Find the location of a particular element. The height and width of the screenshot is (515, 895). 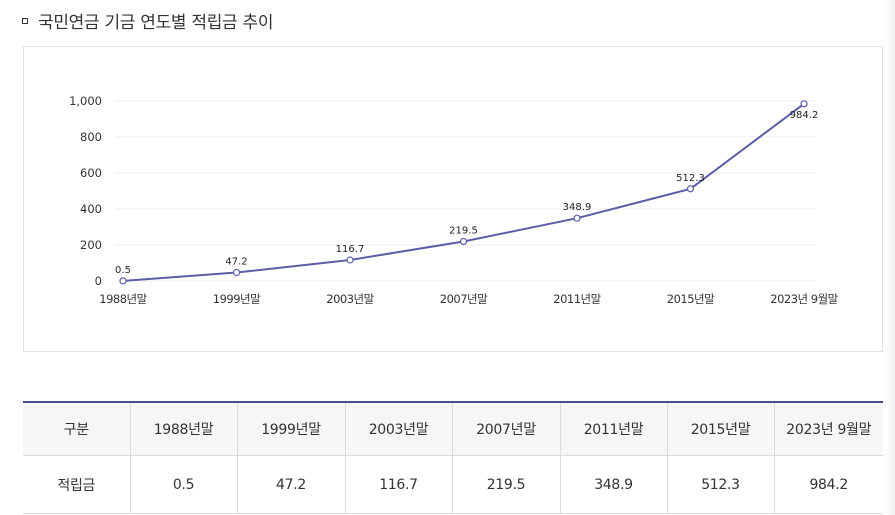

page-edge-shadow is located at coordinates (890, 257).